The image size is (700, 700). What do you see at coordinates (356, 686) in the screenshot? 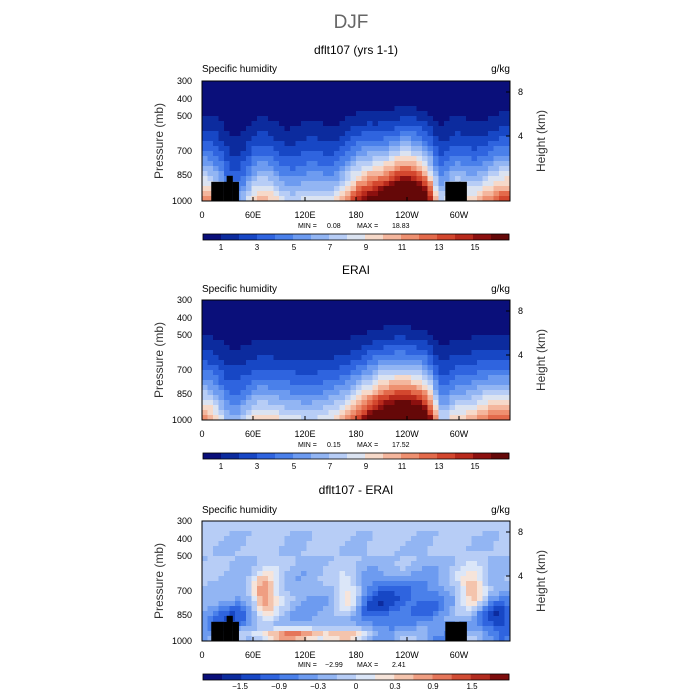
I see `colorbar-label: 0` at bounding box center [356, 686].